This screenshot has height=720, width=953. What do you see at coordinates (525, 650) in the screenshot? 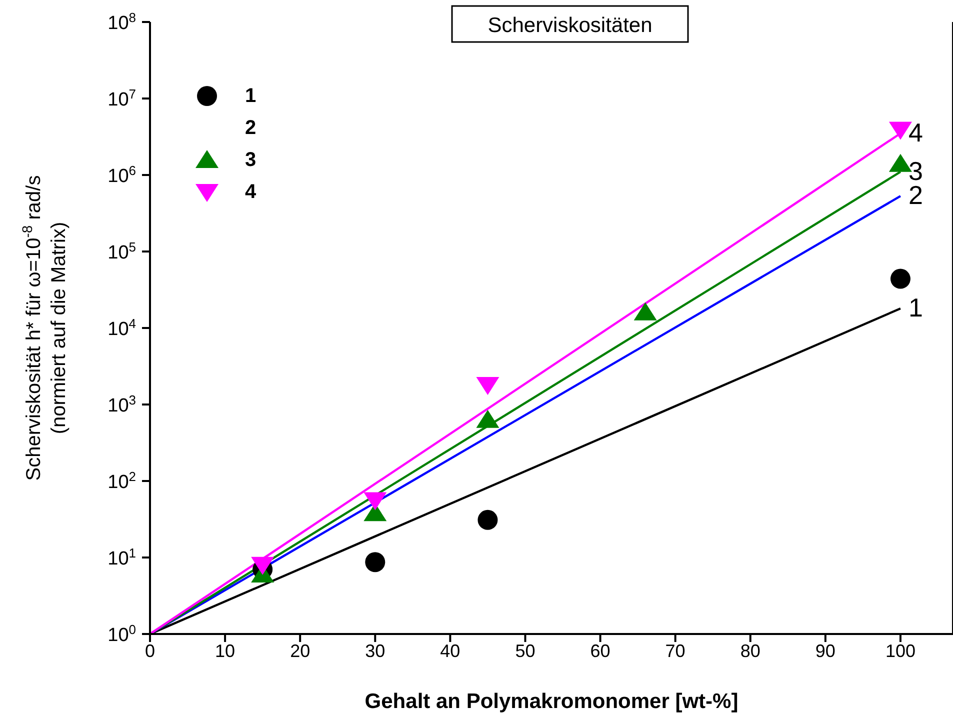
I see `x-tick-label: 50` at bounding box center [525, 650].